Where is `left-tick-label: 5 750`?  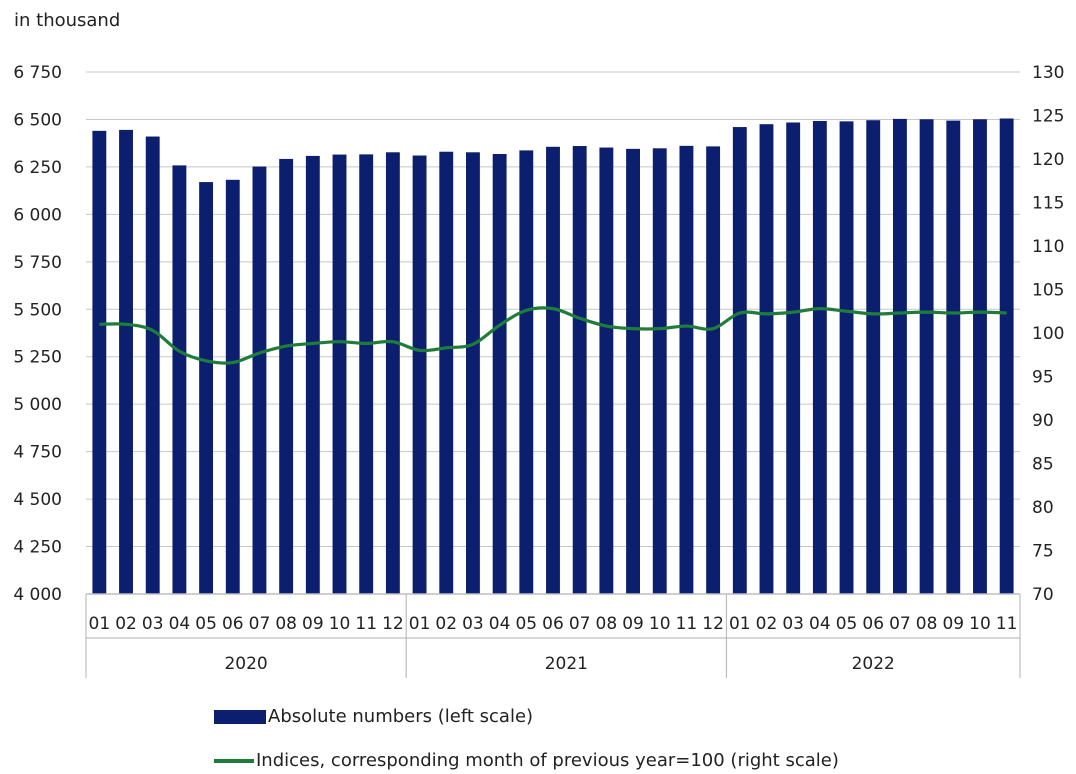 left-tick-label: 5 750 is located at coordinates (37, 263).